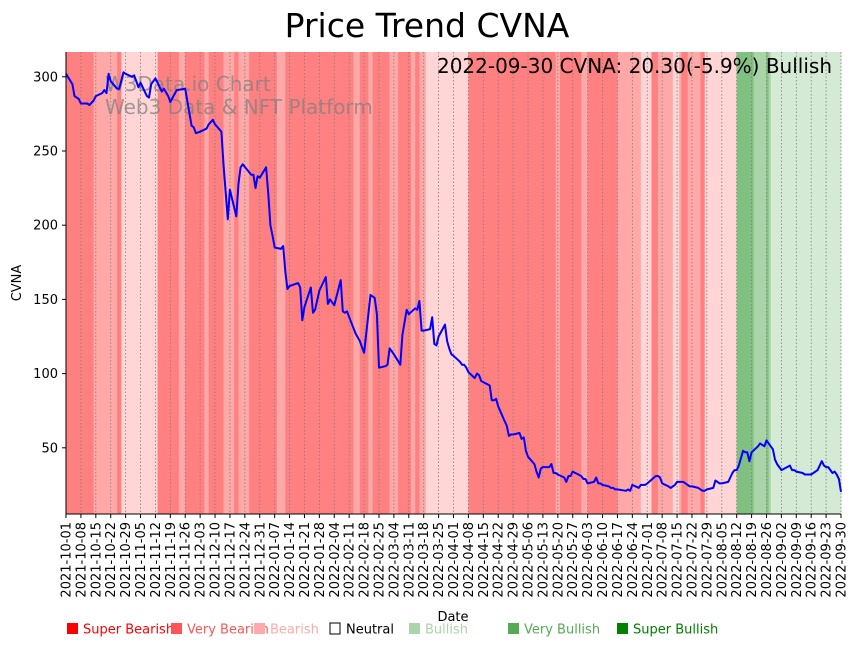 The width and height of the screenshot is (857, 646). Describe the element at coordinates (529, 560) in the screenshot. I see `x-tick-label: 2022-05-06` at that location.